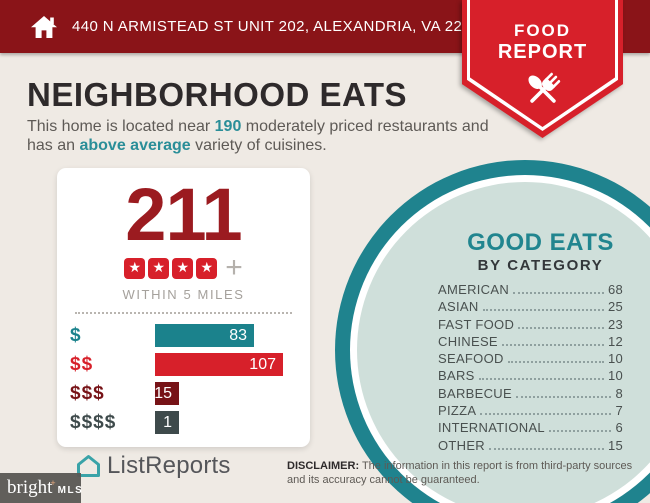  Describe the element at coordinates (121, 126) in the screenshot. I see `subtitle-text: This home is located near` at that location.